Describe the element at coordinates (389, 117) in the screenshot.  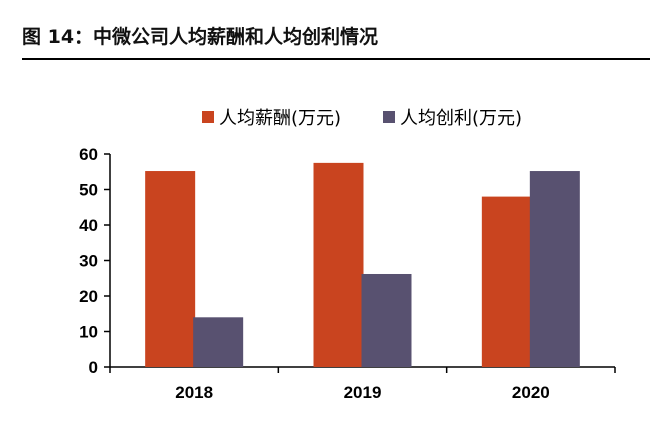
I see `legend-swatch-profit` at that location.